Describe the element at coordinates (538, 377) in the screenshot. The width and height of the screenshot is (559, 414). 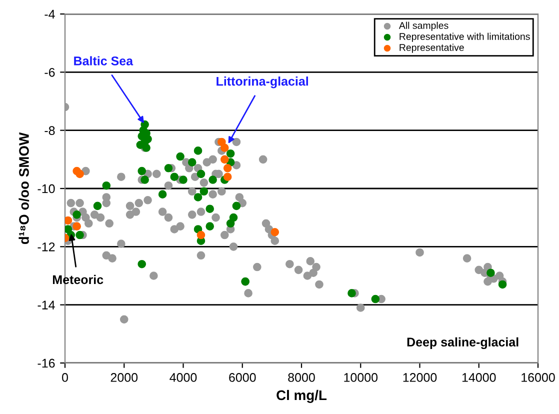
I see `x-tick-label: 16000` at that location.